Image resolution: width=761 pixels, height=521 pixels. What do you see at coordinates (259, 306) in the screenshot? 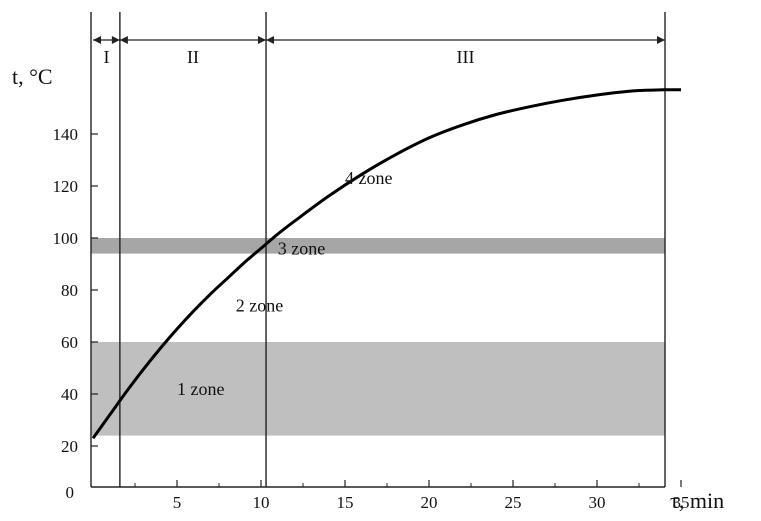
I see `zone-label-2: 2 zone` at bounding box center [259, 306].